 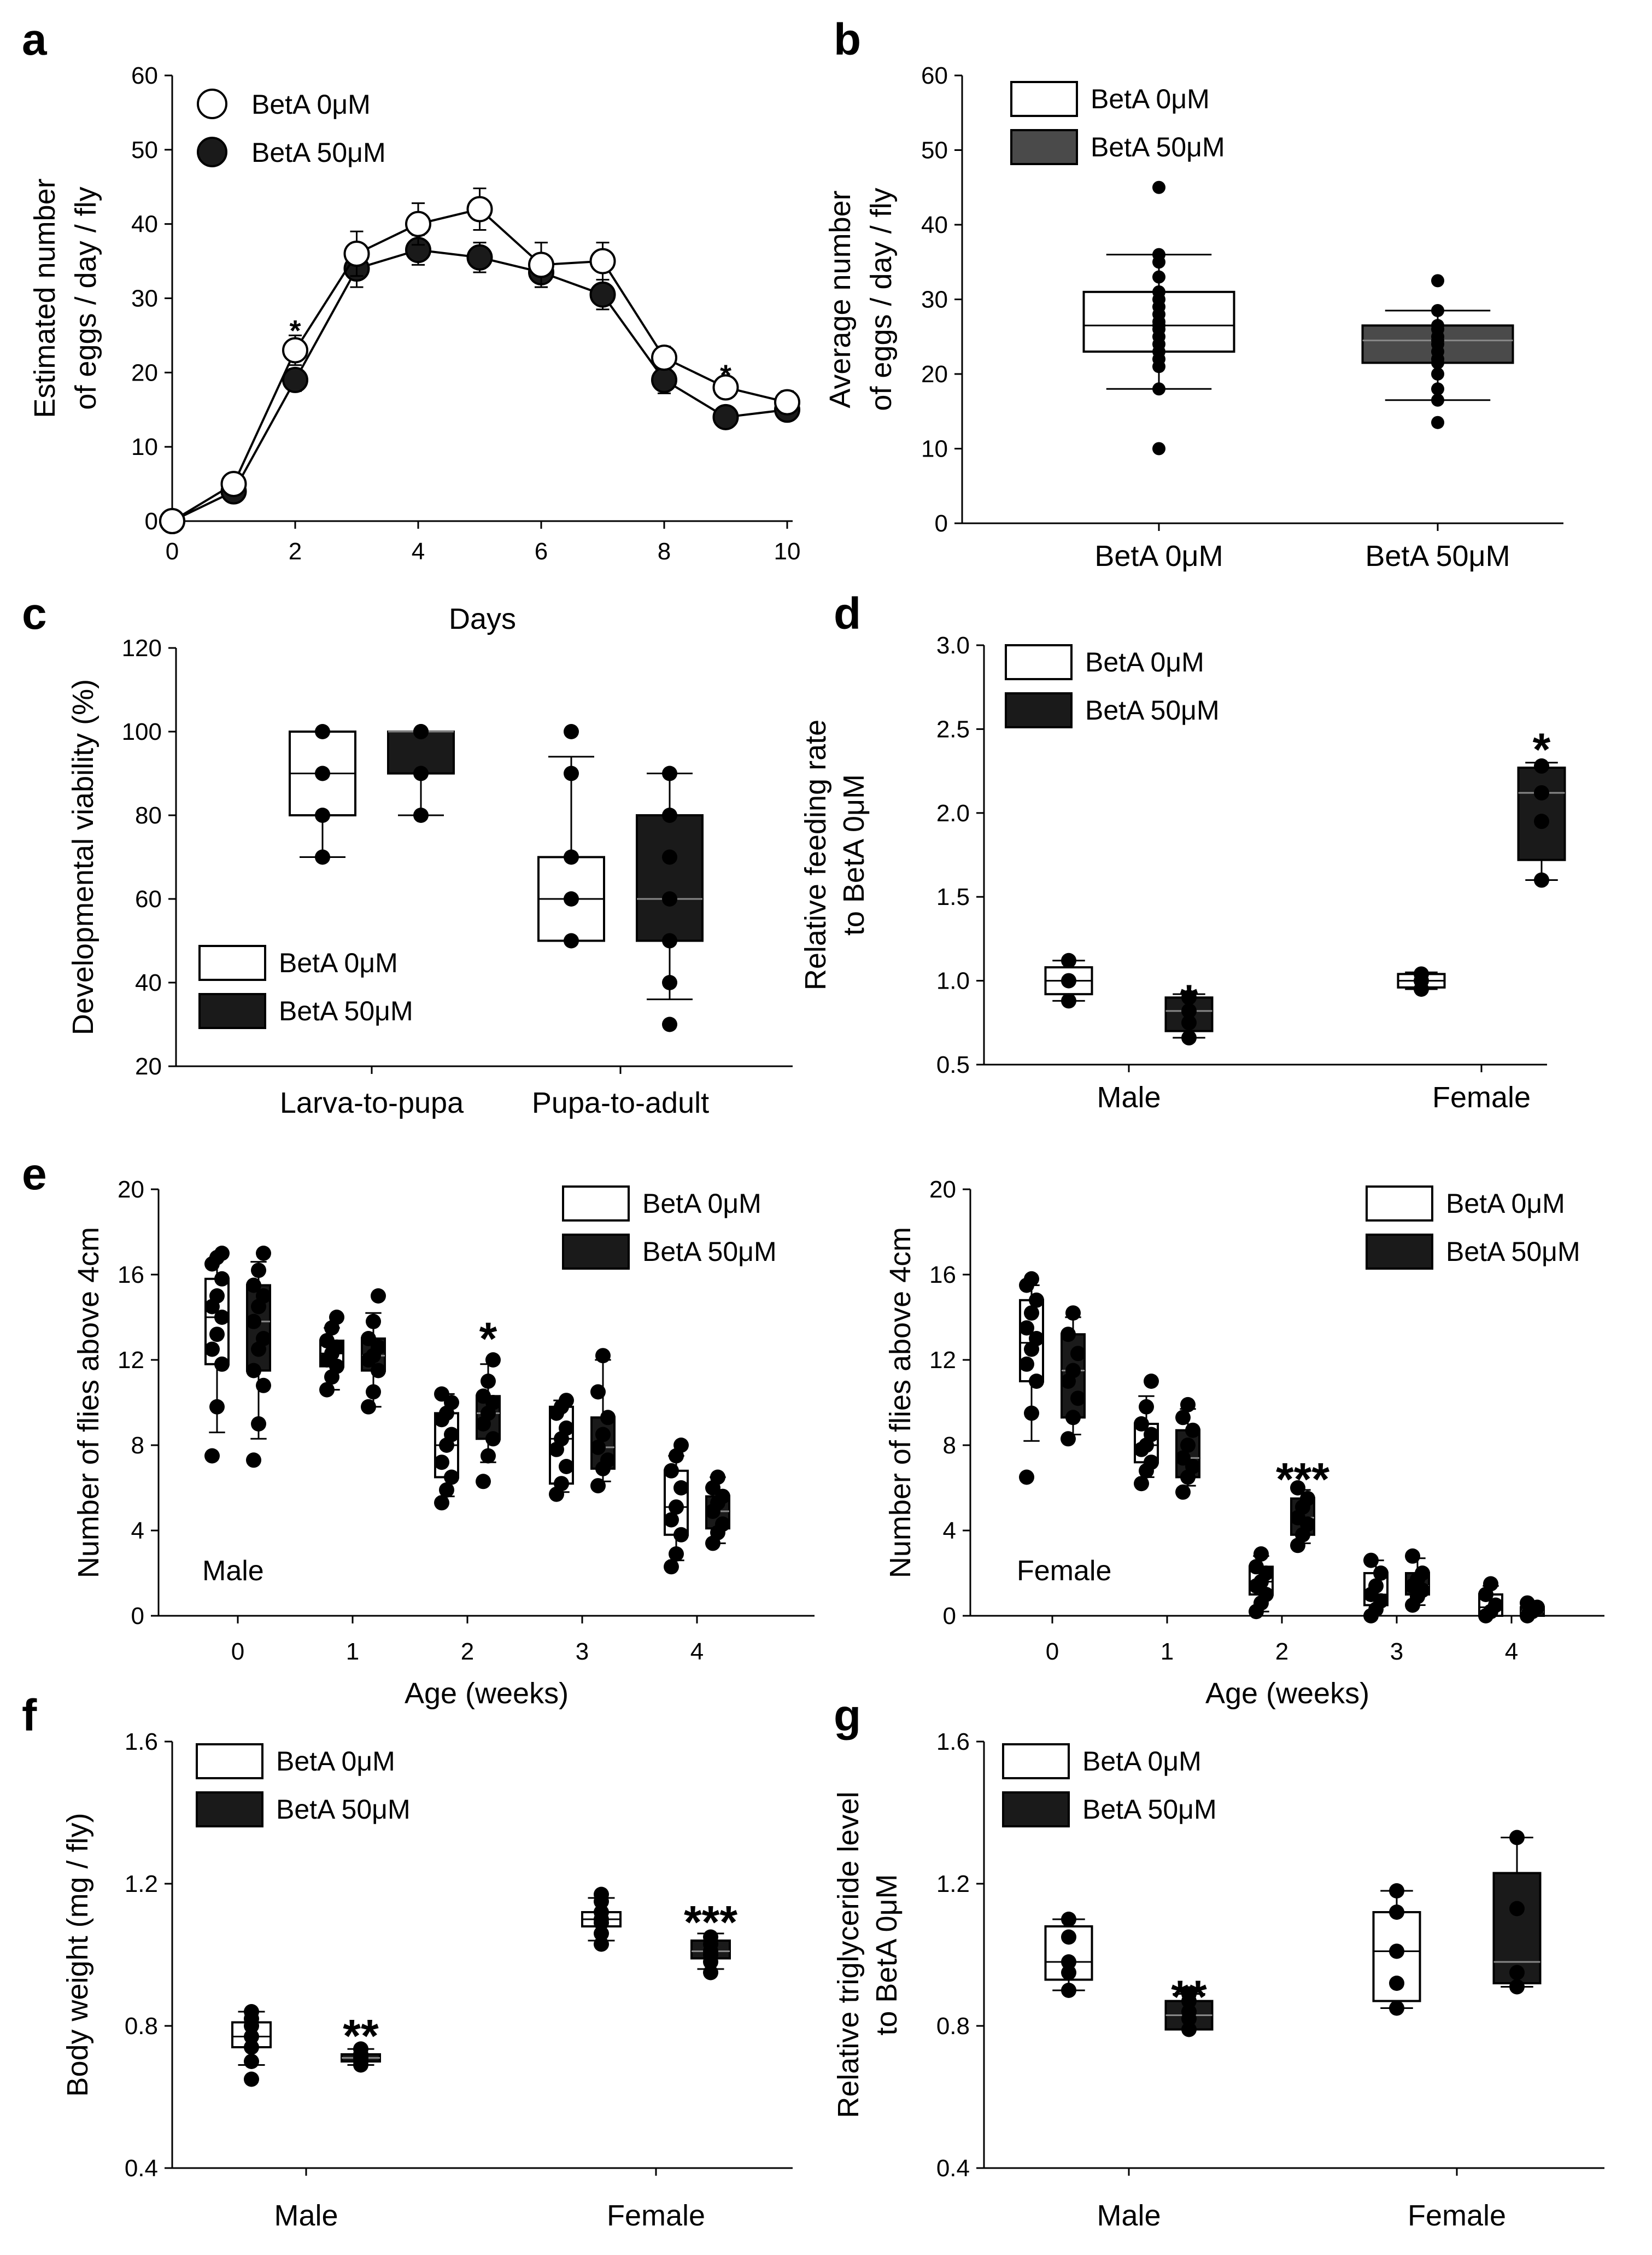 What do you see at coordinates (621, 1102) in the screenshot?
I see `x-category-label: Pupa-to-adult` at bounding box center [621, 1102].